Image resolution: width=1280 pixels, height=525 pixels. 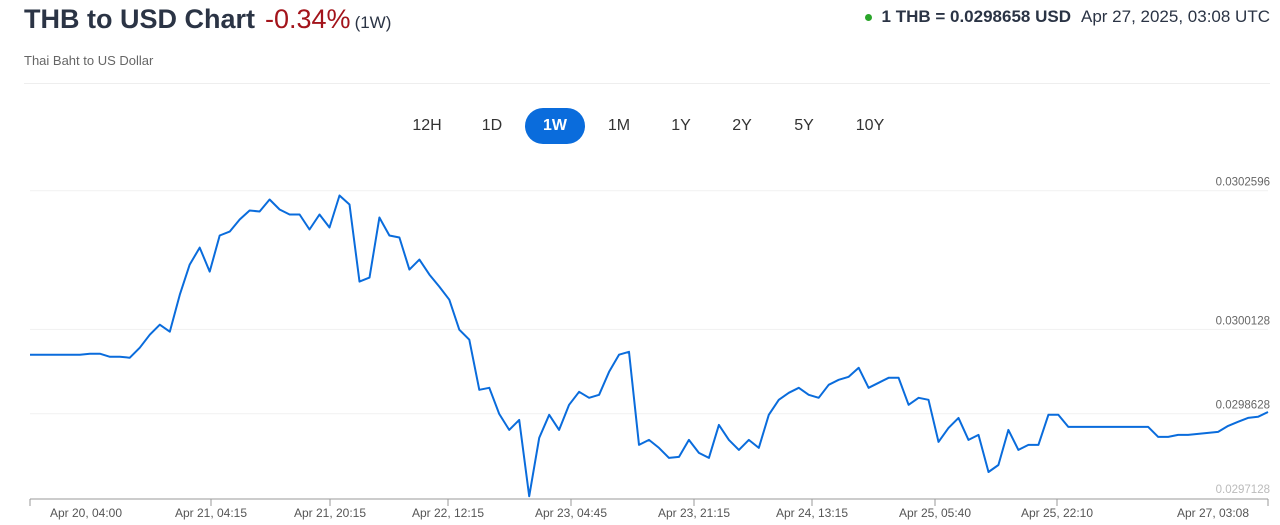 I want to click on x-tick-label: Apr 27, 03:08, so click(x=1213, y=513).